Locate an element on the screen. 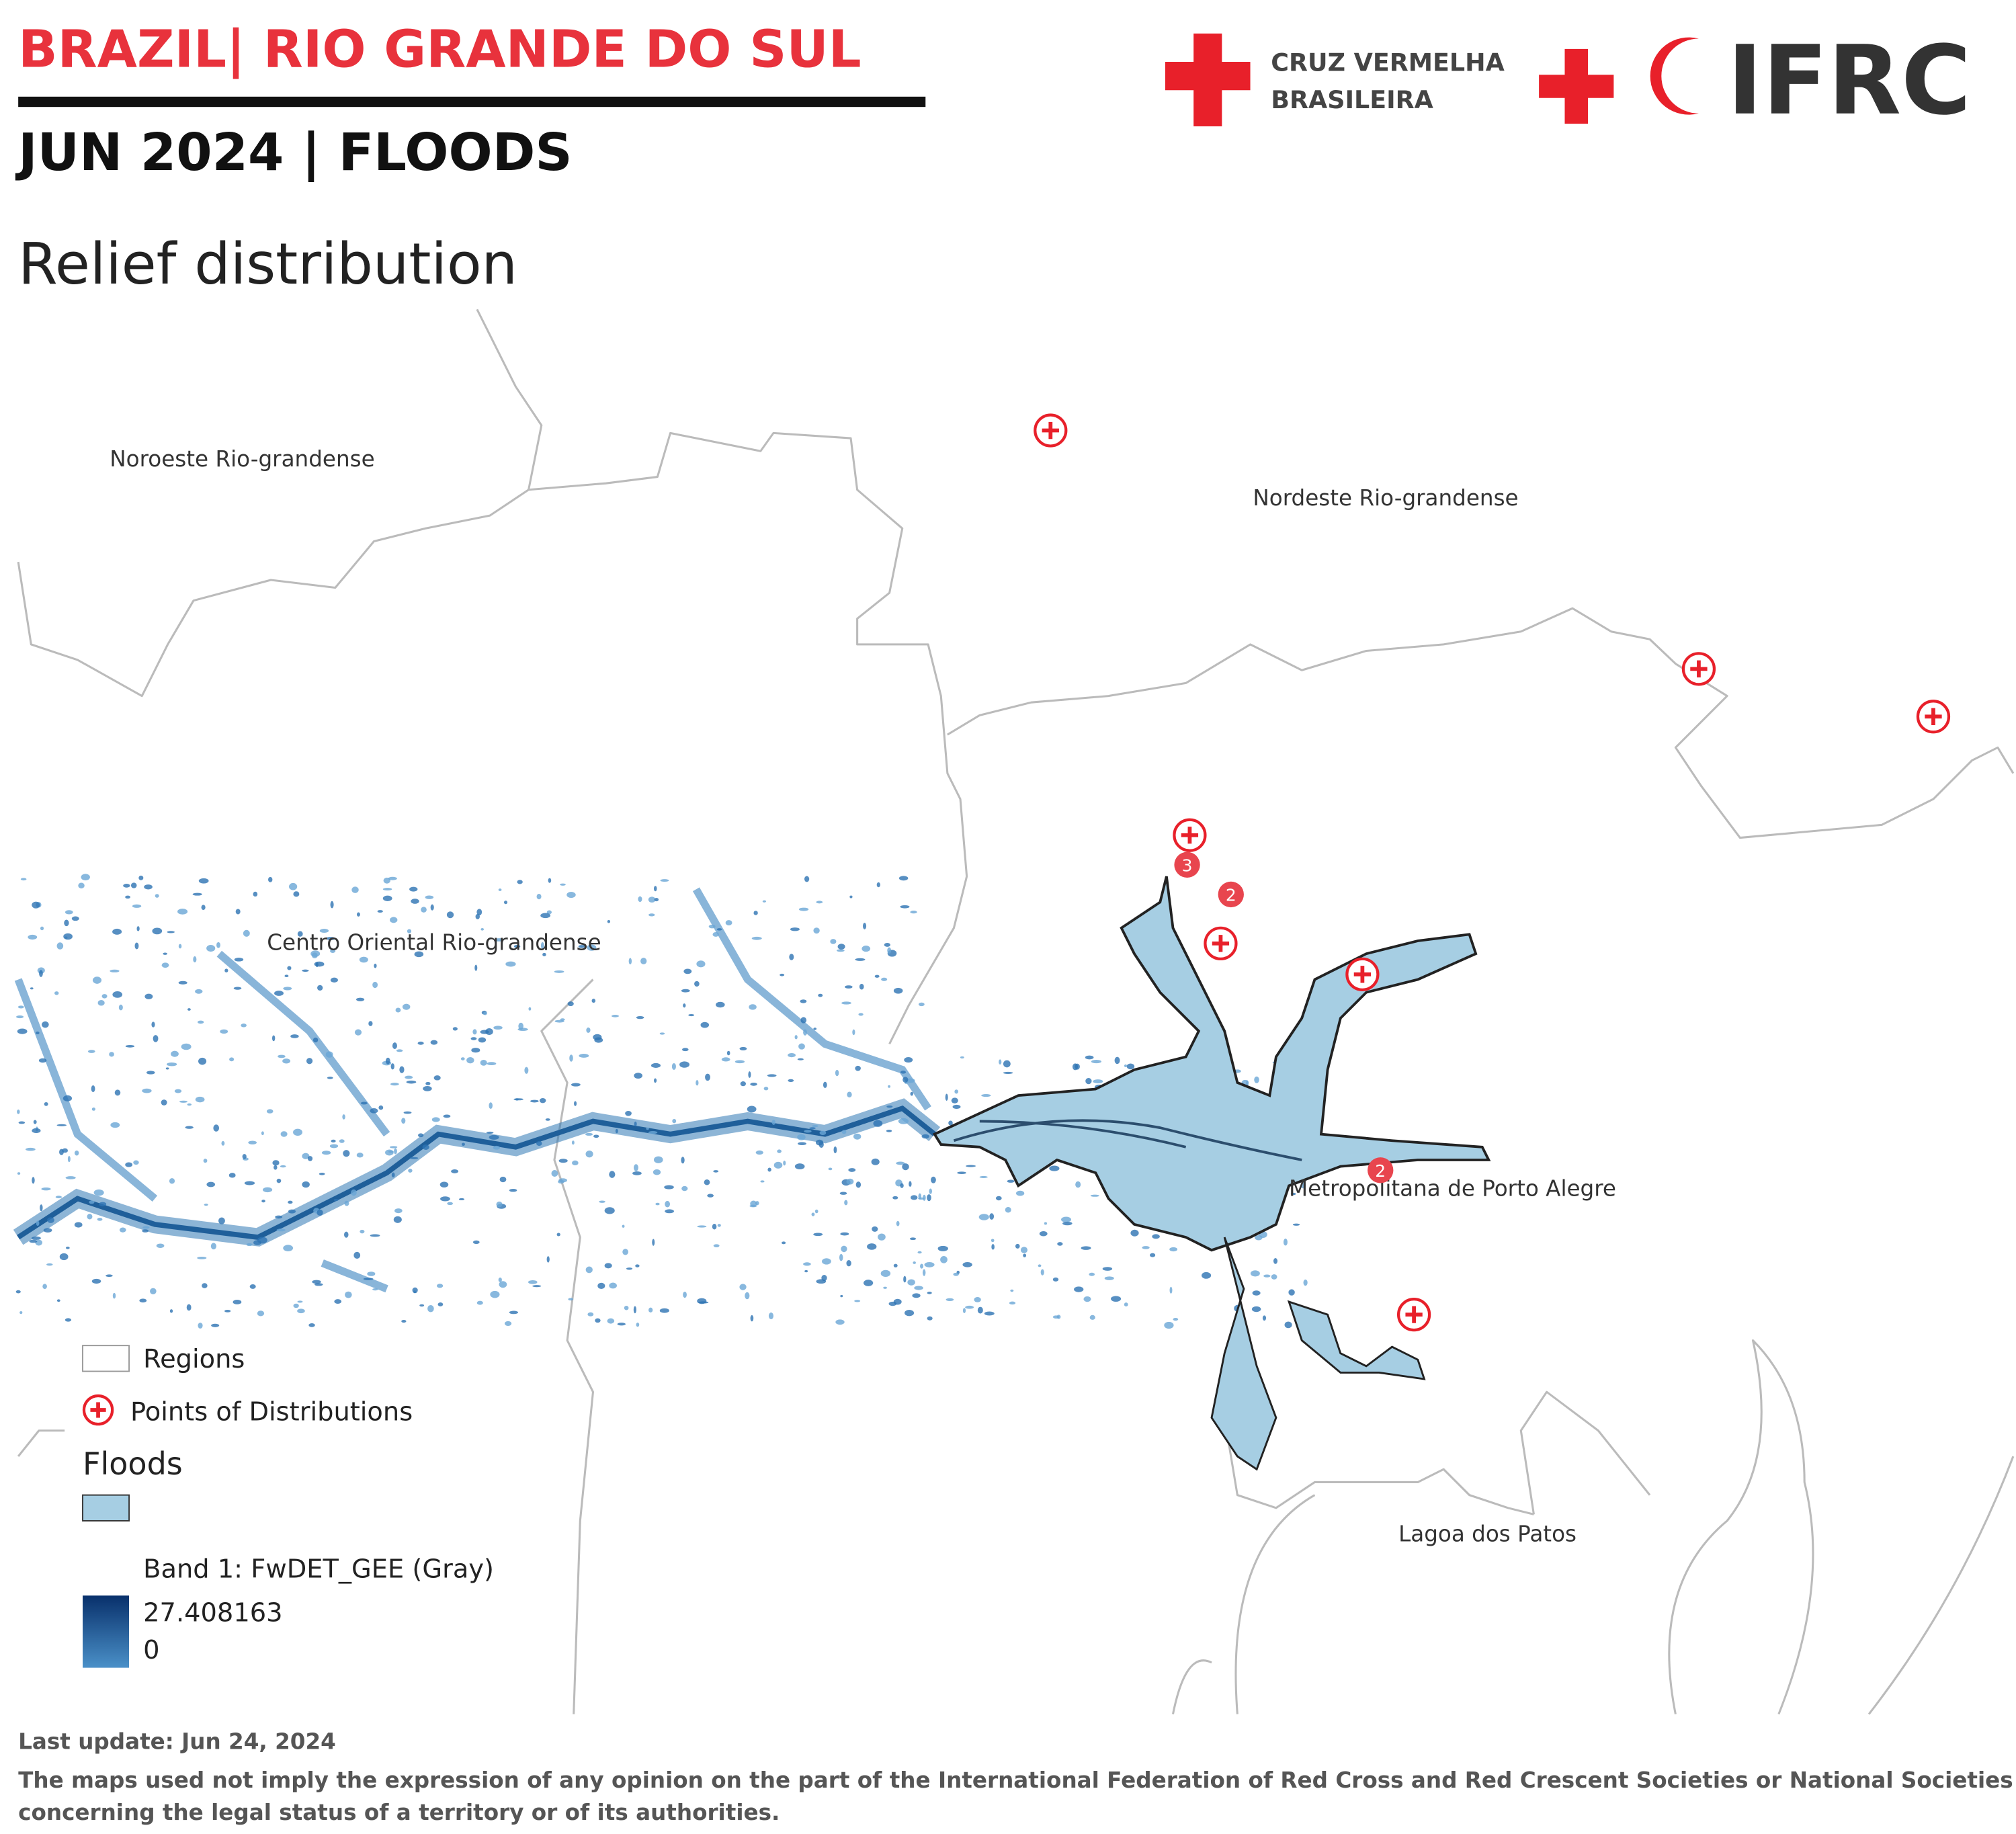 The image size is (2016, 1834). region-label: Lagoa dos Patos is located at coordinates (1487, 1534).